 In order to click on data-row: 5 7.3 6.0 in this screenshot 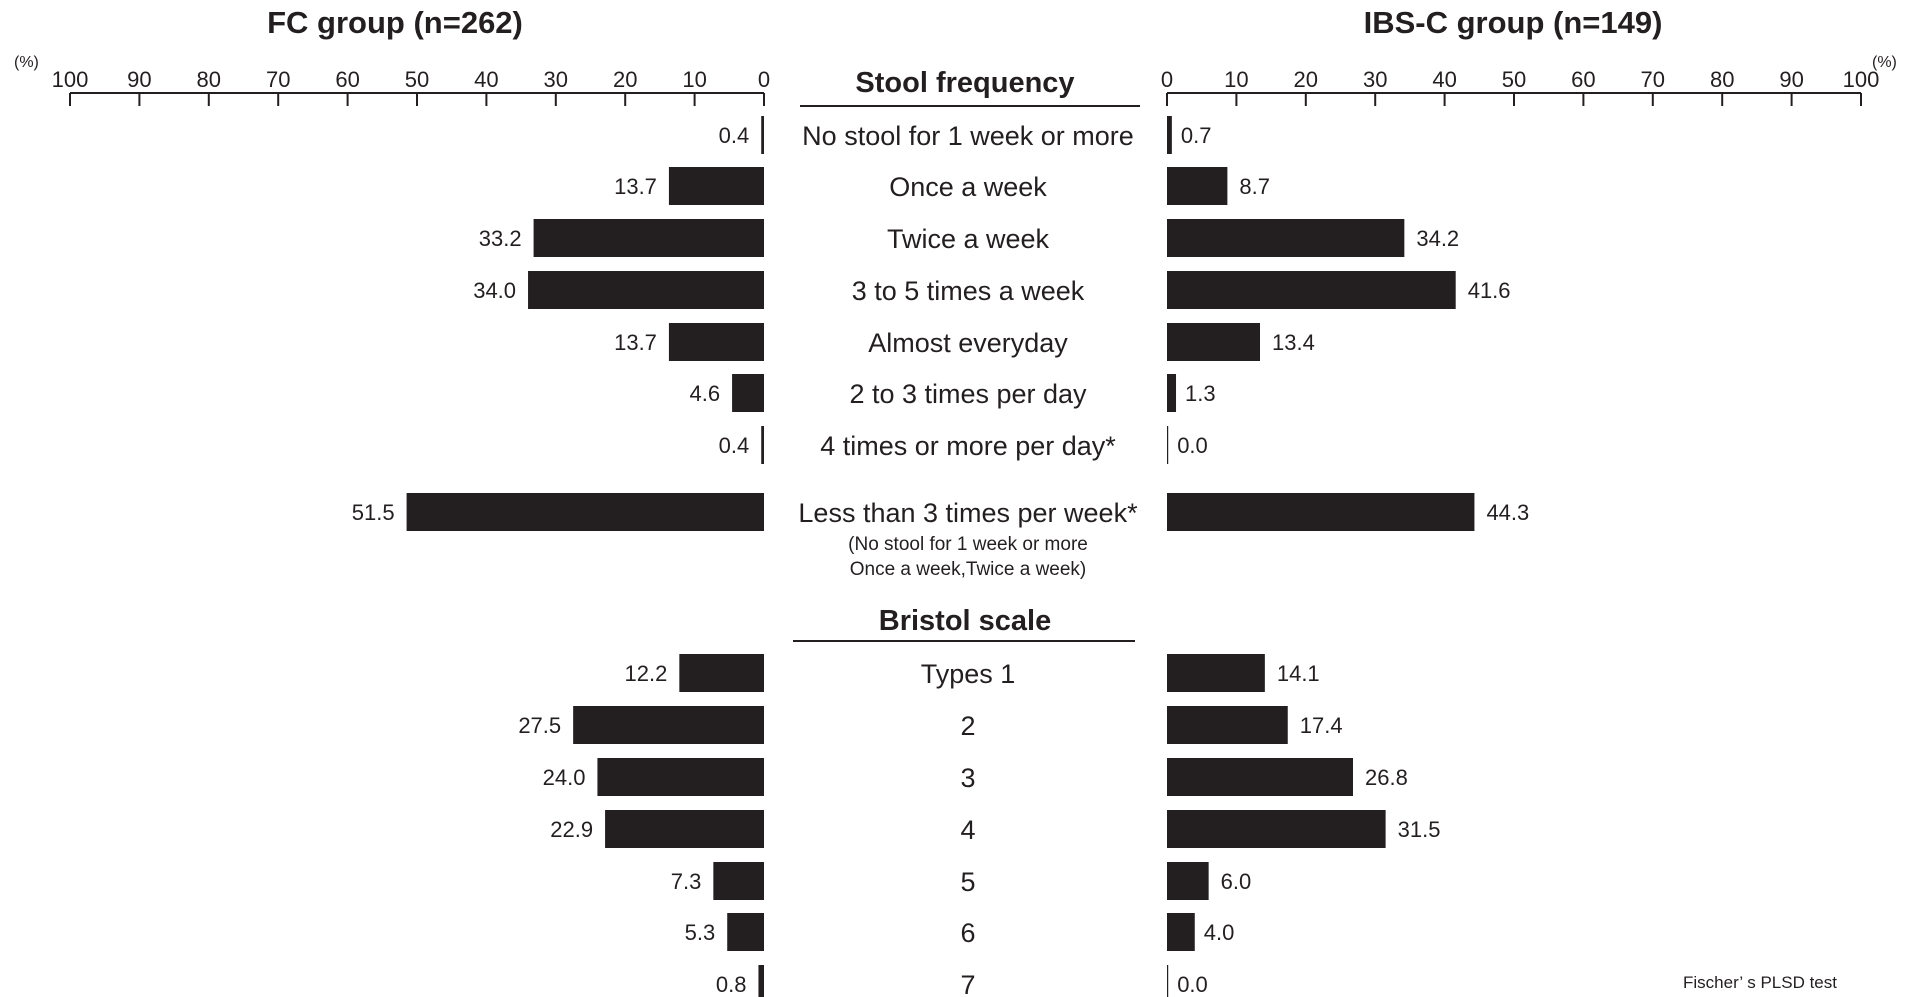, I will do `click(961, 881)`.